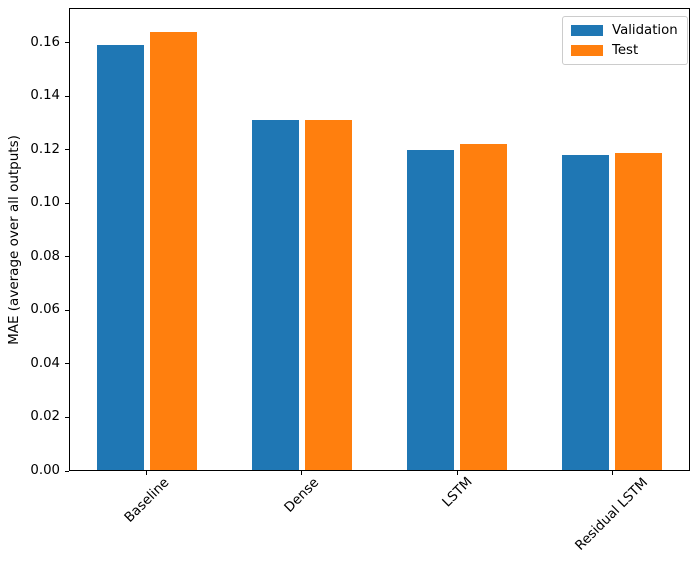 This screenshot has width=700, height=572. Describe the element at coordinates (45, 364) in the screenshot. I see `y-tick-label: 0.04` at that location.